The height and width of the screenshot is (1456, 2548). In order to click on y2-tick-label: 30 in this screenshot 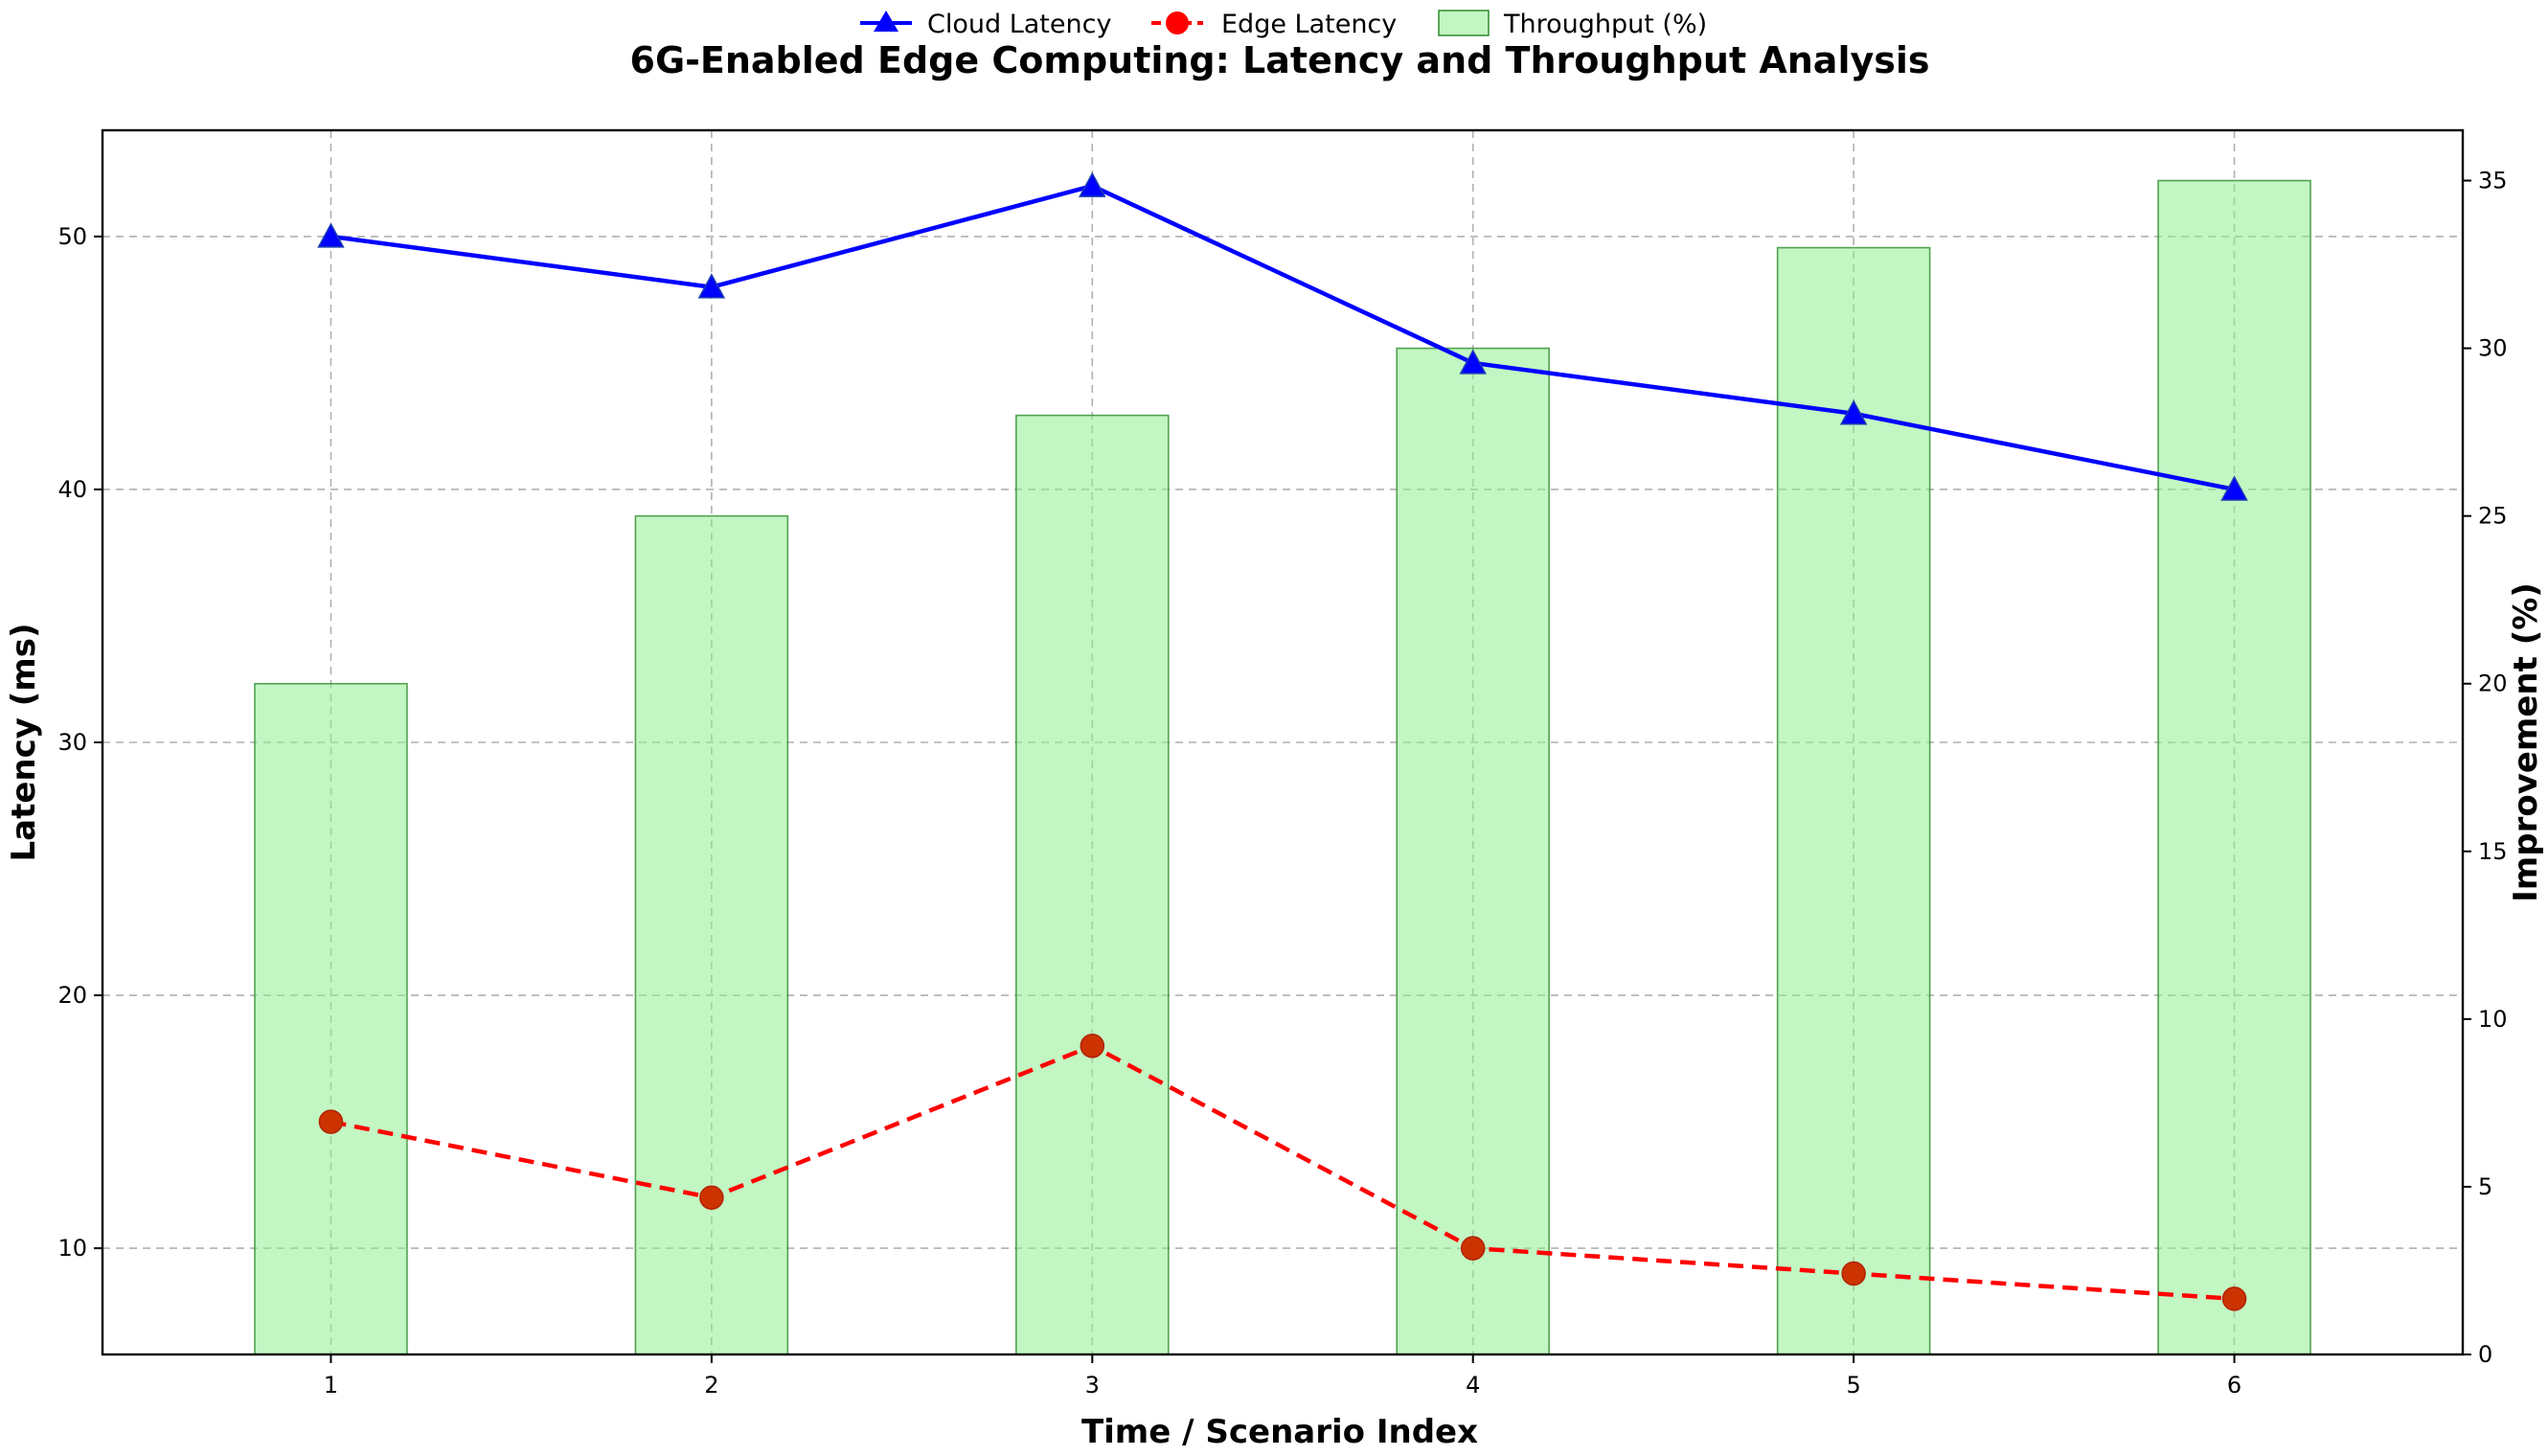, I will do `click(2493, 348)`.